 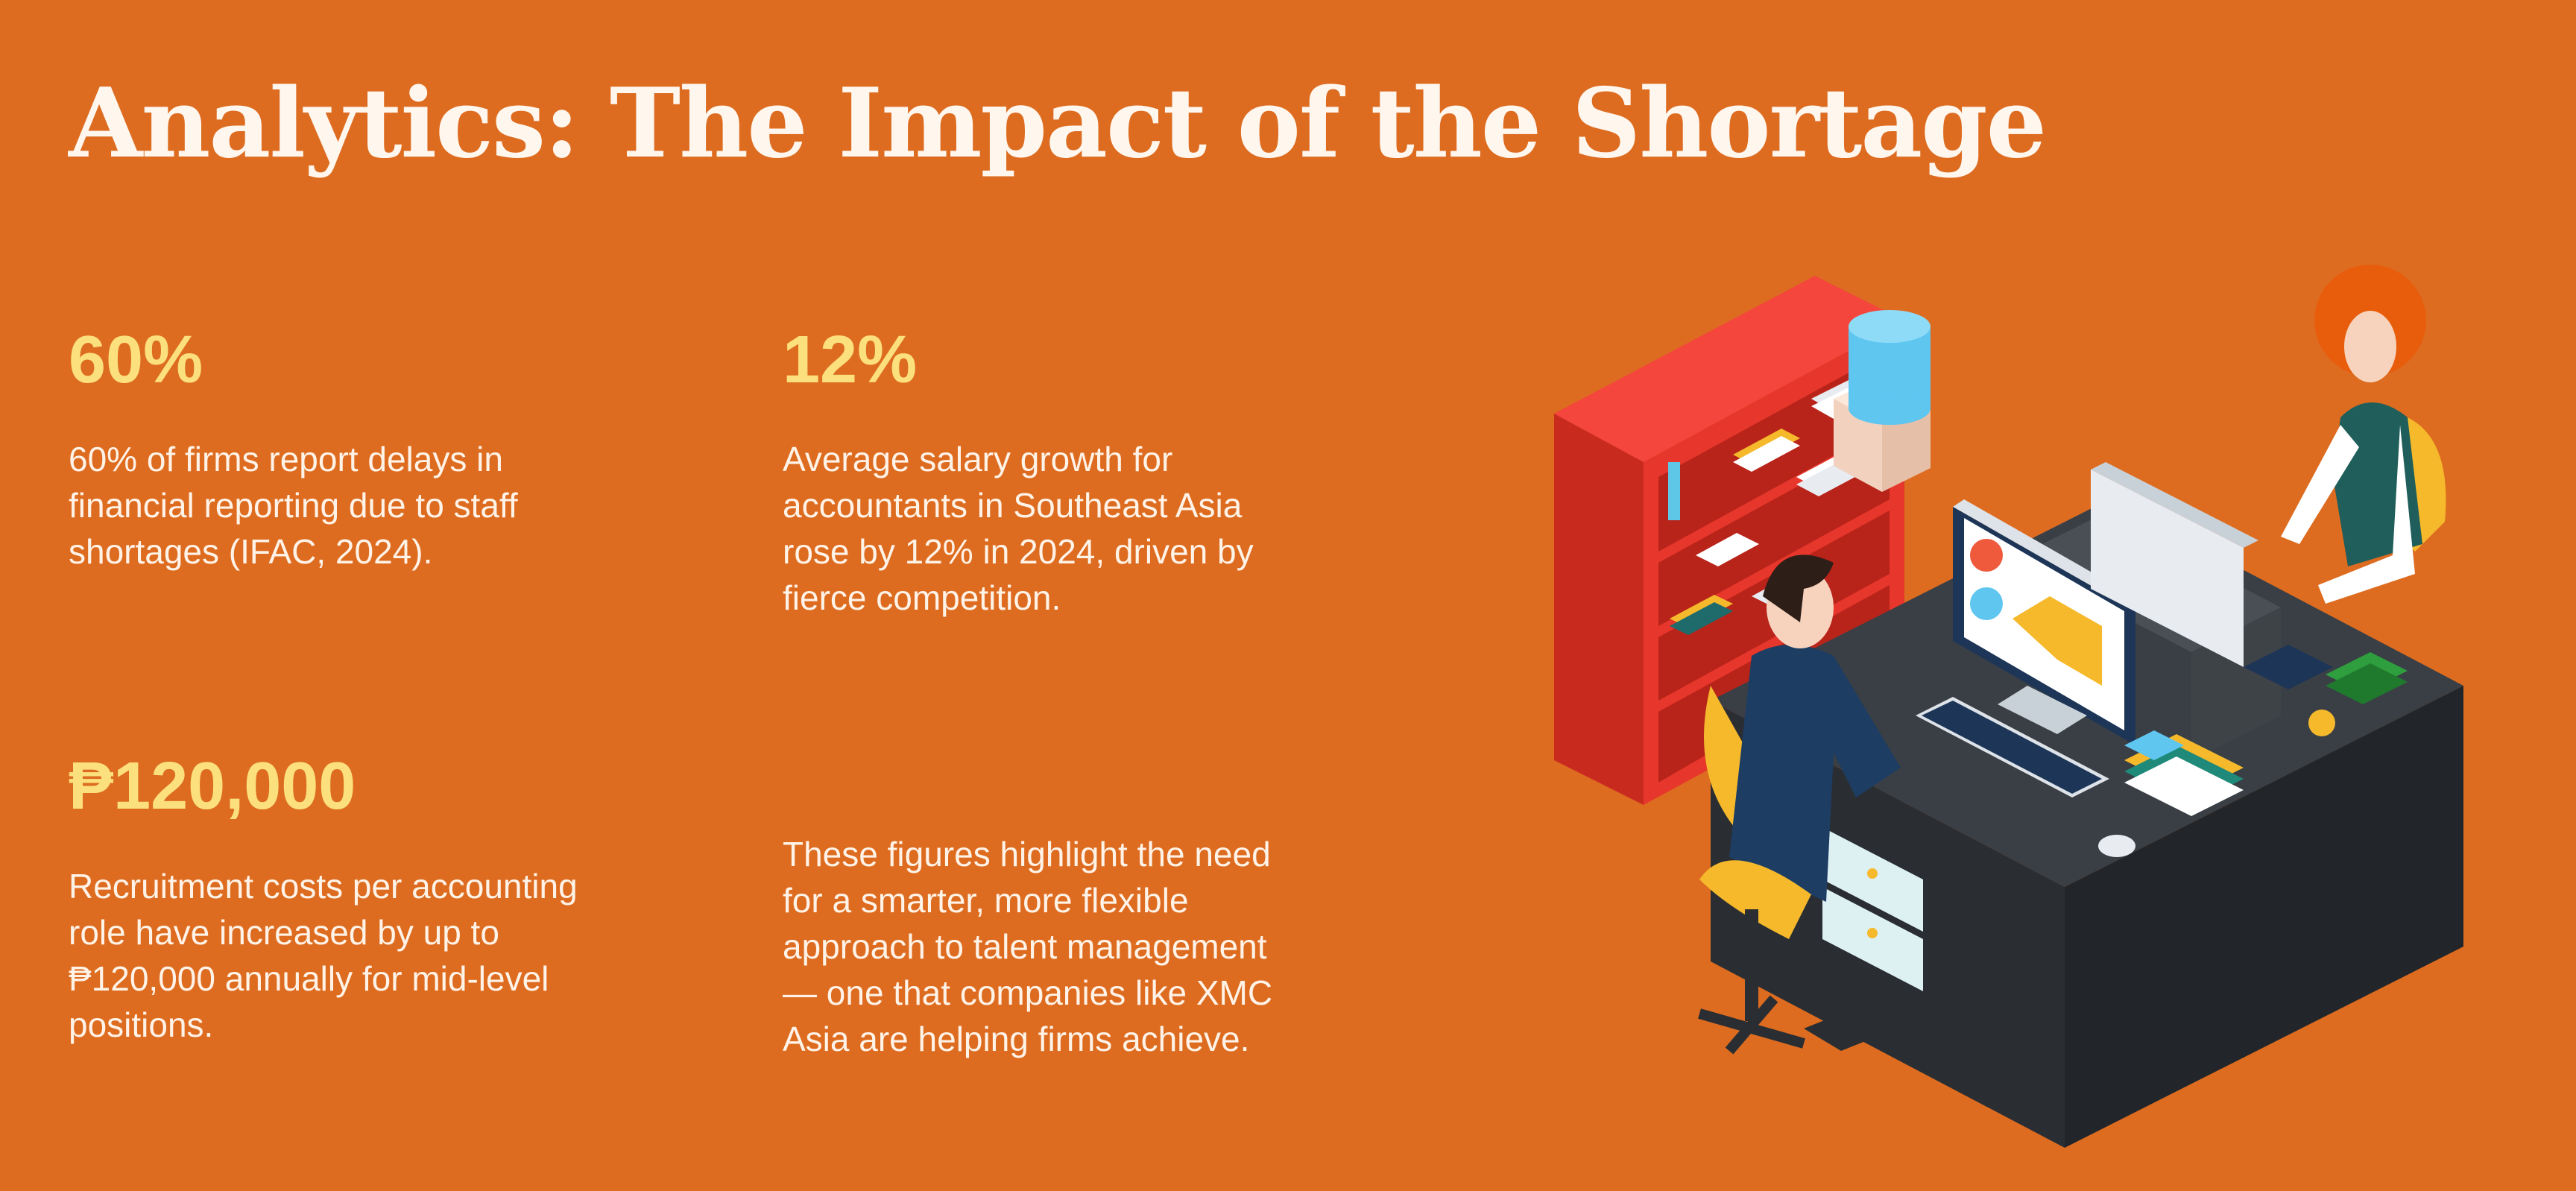 What do you see at coordinates (1027, 854) in the screenshot?
I see `description-line: These figures highlight the need` at bounding box center [1027, 854].